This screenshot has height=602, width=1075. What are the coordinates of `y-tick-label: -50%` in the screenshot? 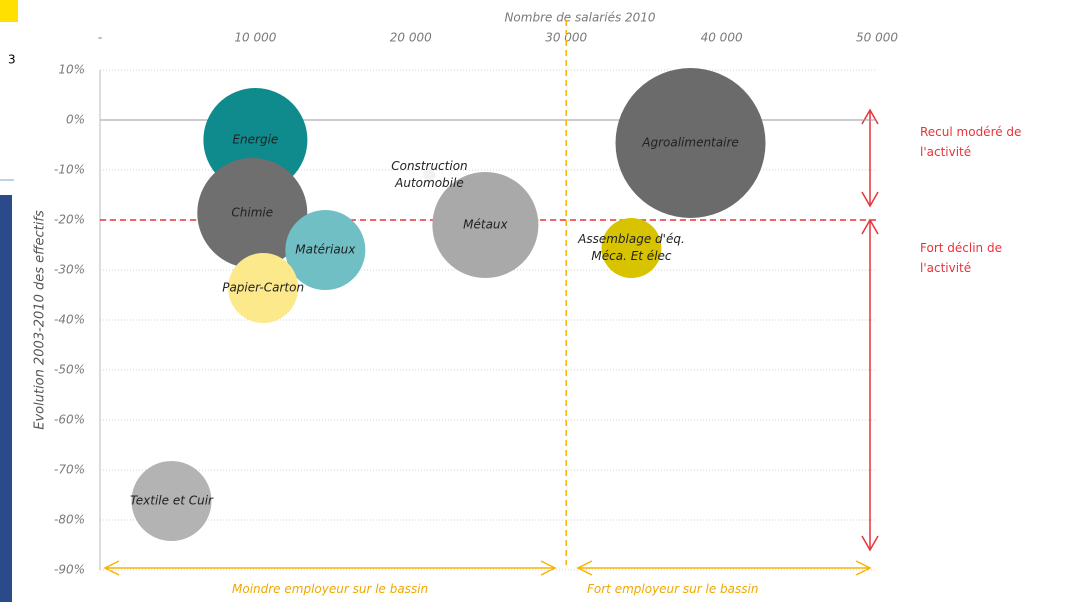 It's located at (69, 370).